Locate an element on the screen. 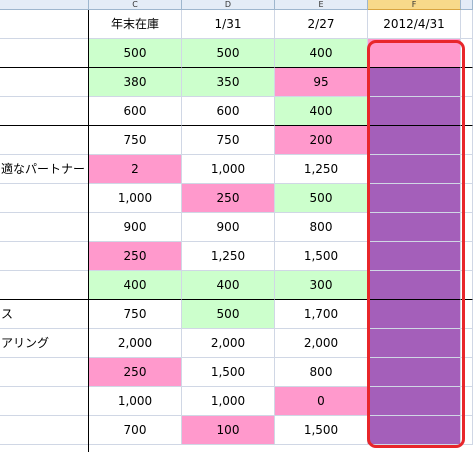  header-cell-a is located at coordinates (44, 24).